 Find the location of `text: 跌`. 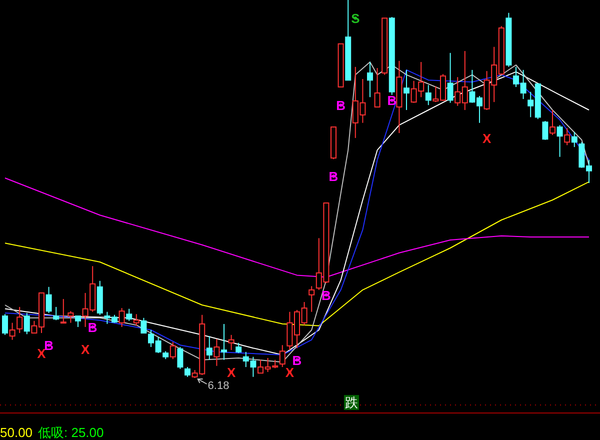

text: 跌 is located at coordinates (351, 402).